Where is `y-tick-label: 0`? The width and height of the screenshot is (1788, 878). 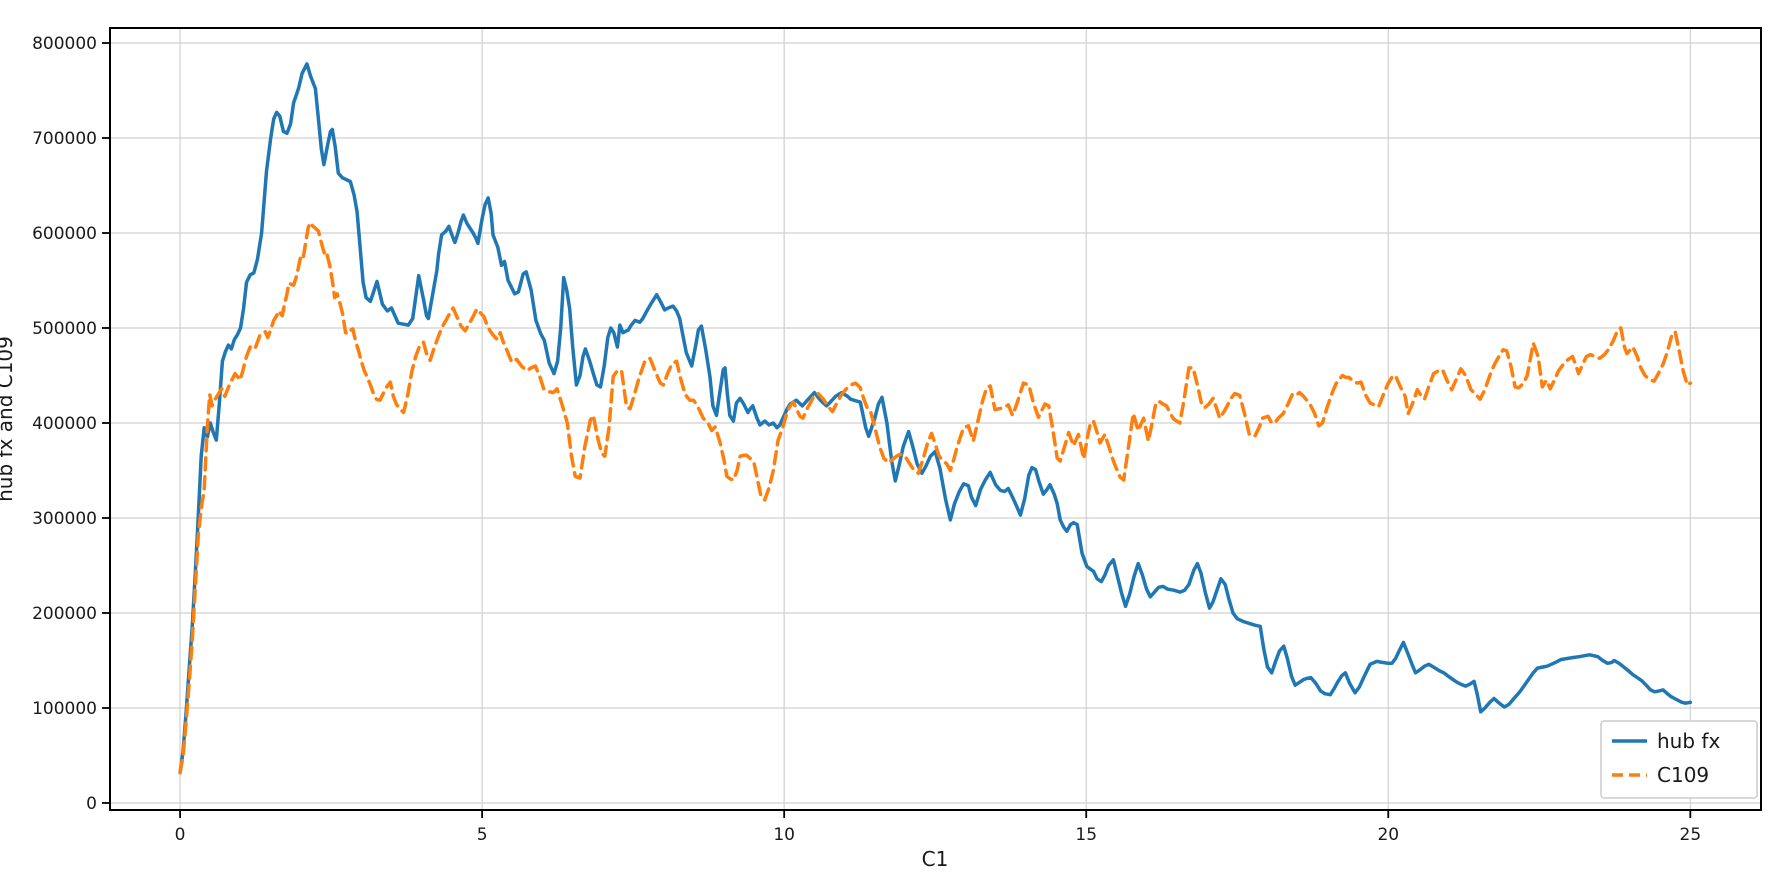
y-tick-label: 0 is located at coordinates (91, 804).